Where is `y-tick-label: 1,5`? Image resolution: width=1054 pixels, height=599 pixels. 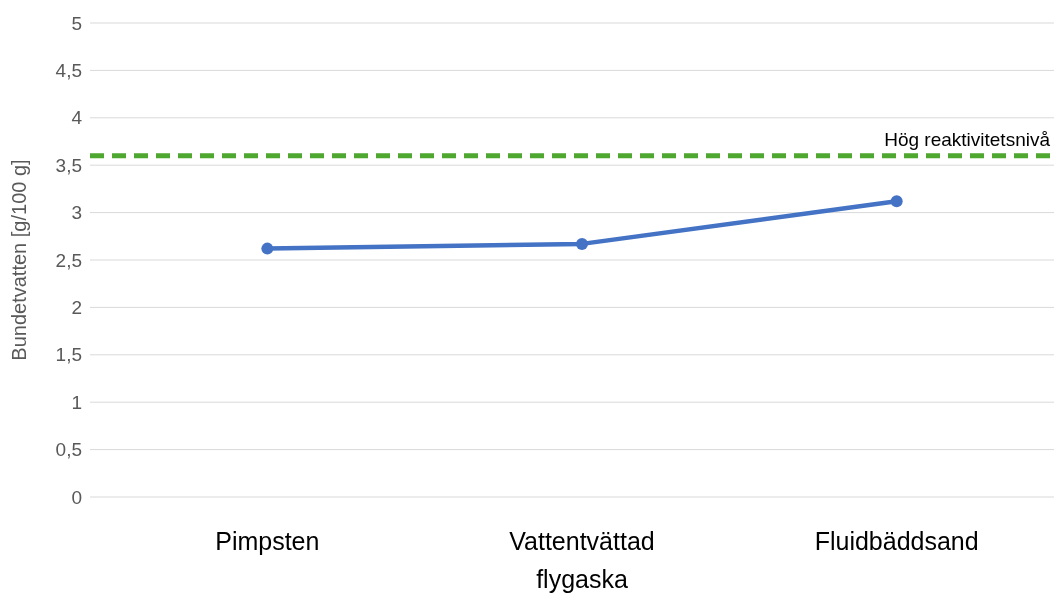
y-tick-label: 1,5 is located at coordinates (68, 355).